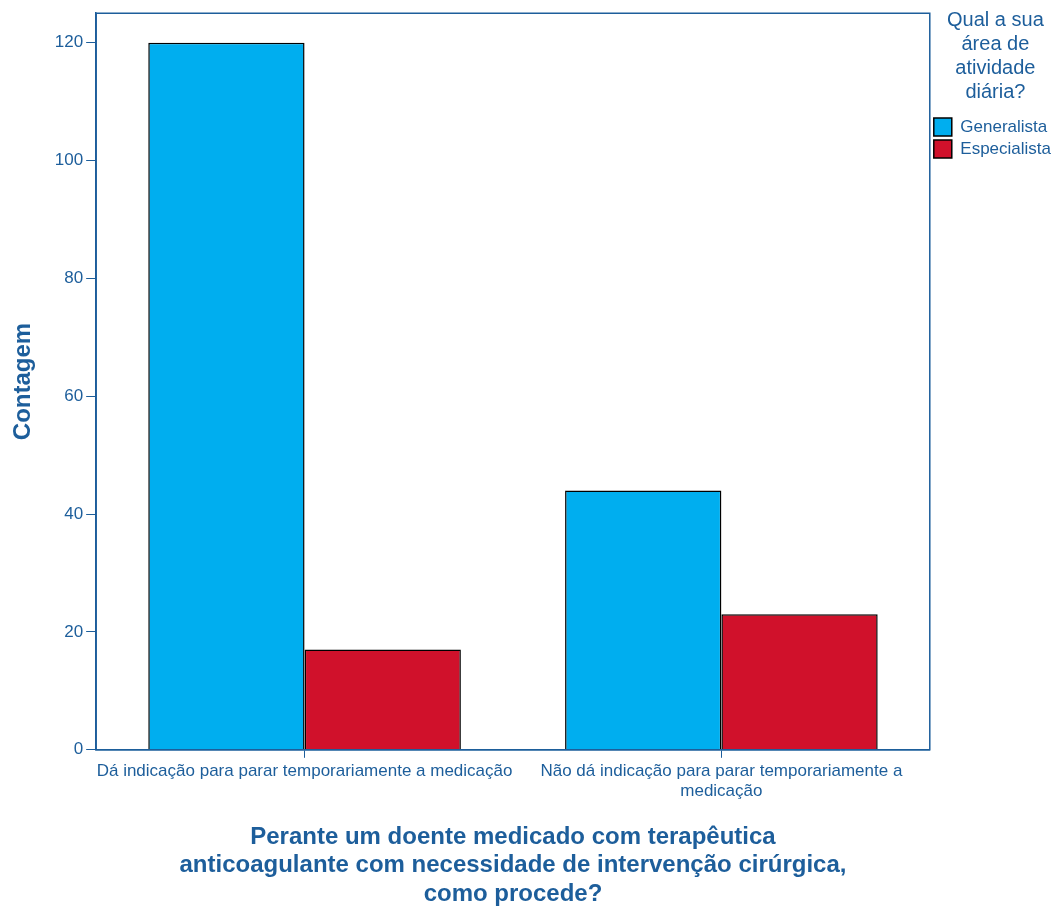  Describe the element at coordinates (513, 864) in the screenshot. I see `x-axis-title: Perante um doente medicado com terapêutica anticoagulante com necessidade de intervenção cirúrgica, como procede?` at that location.